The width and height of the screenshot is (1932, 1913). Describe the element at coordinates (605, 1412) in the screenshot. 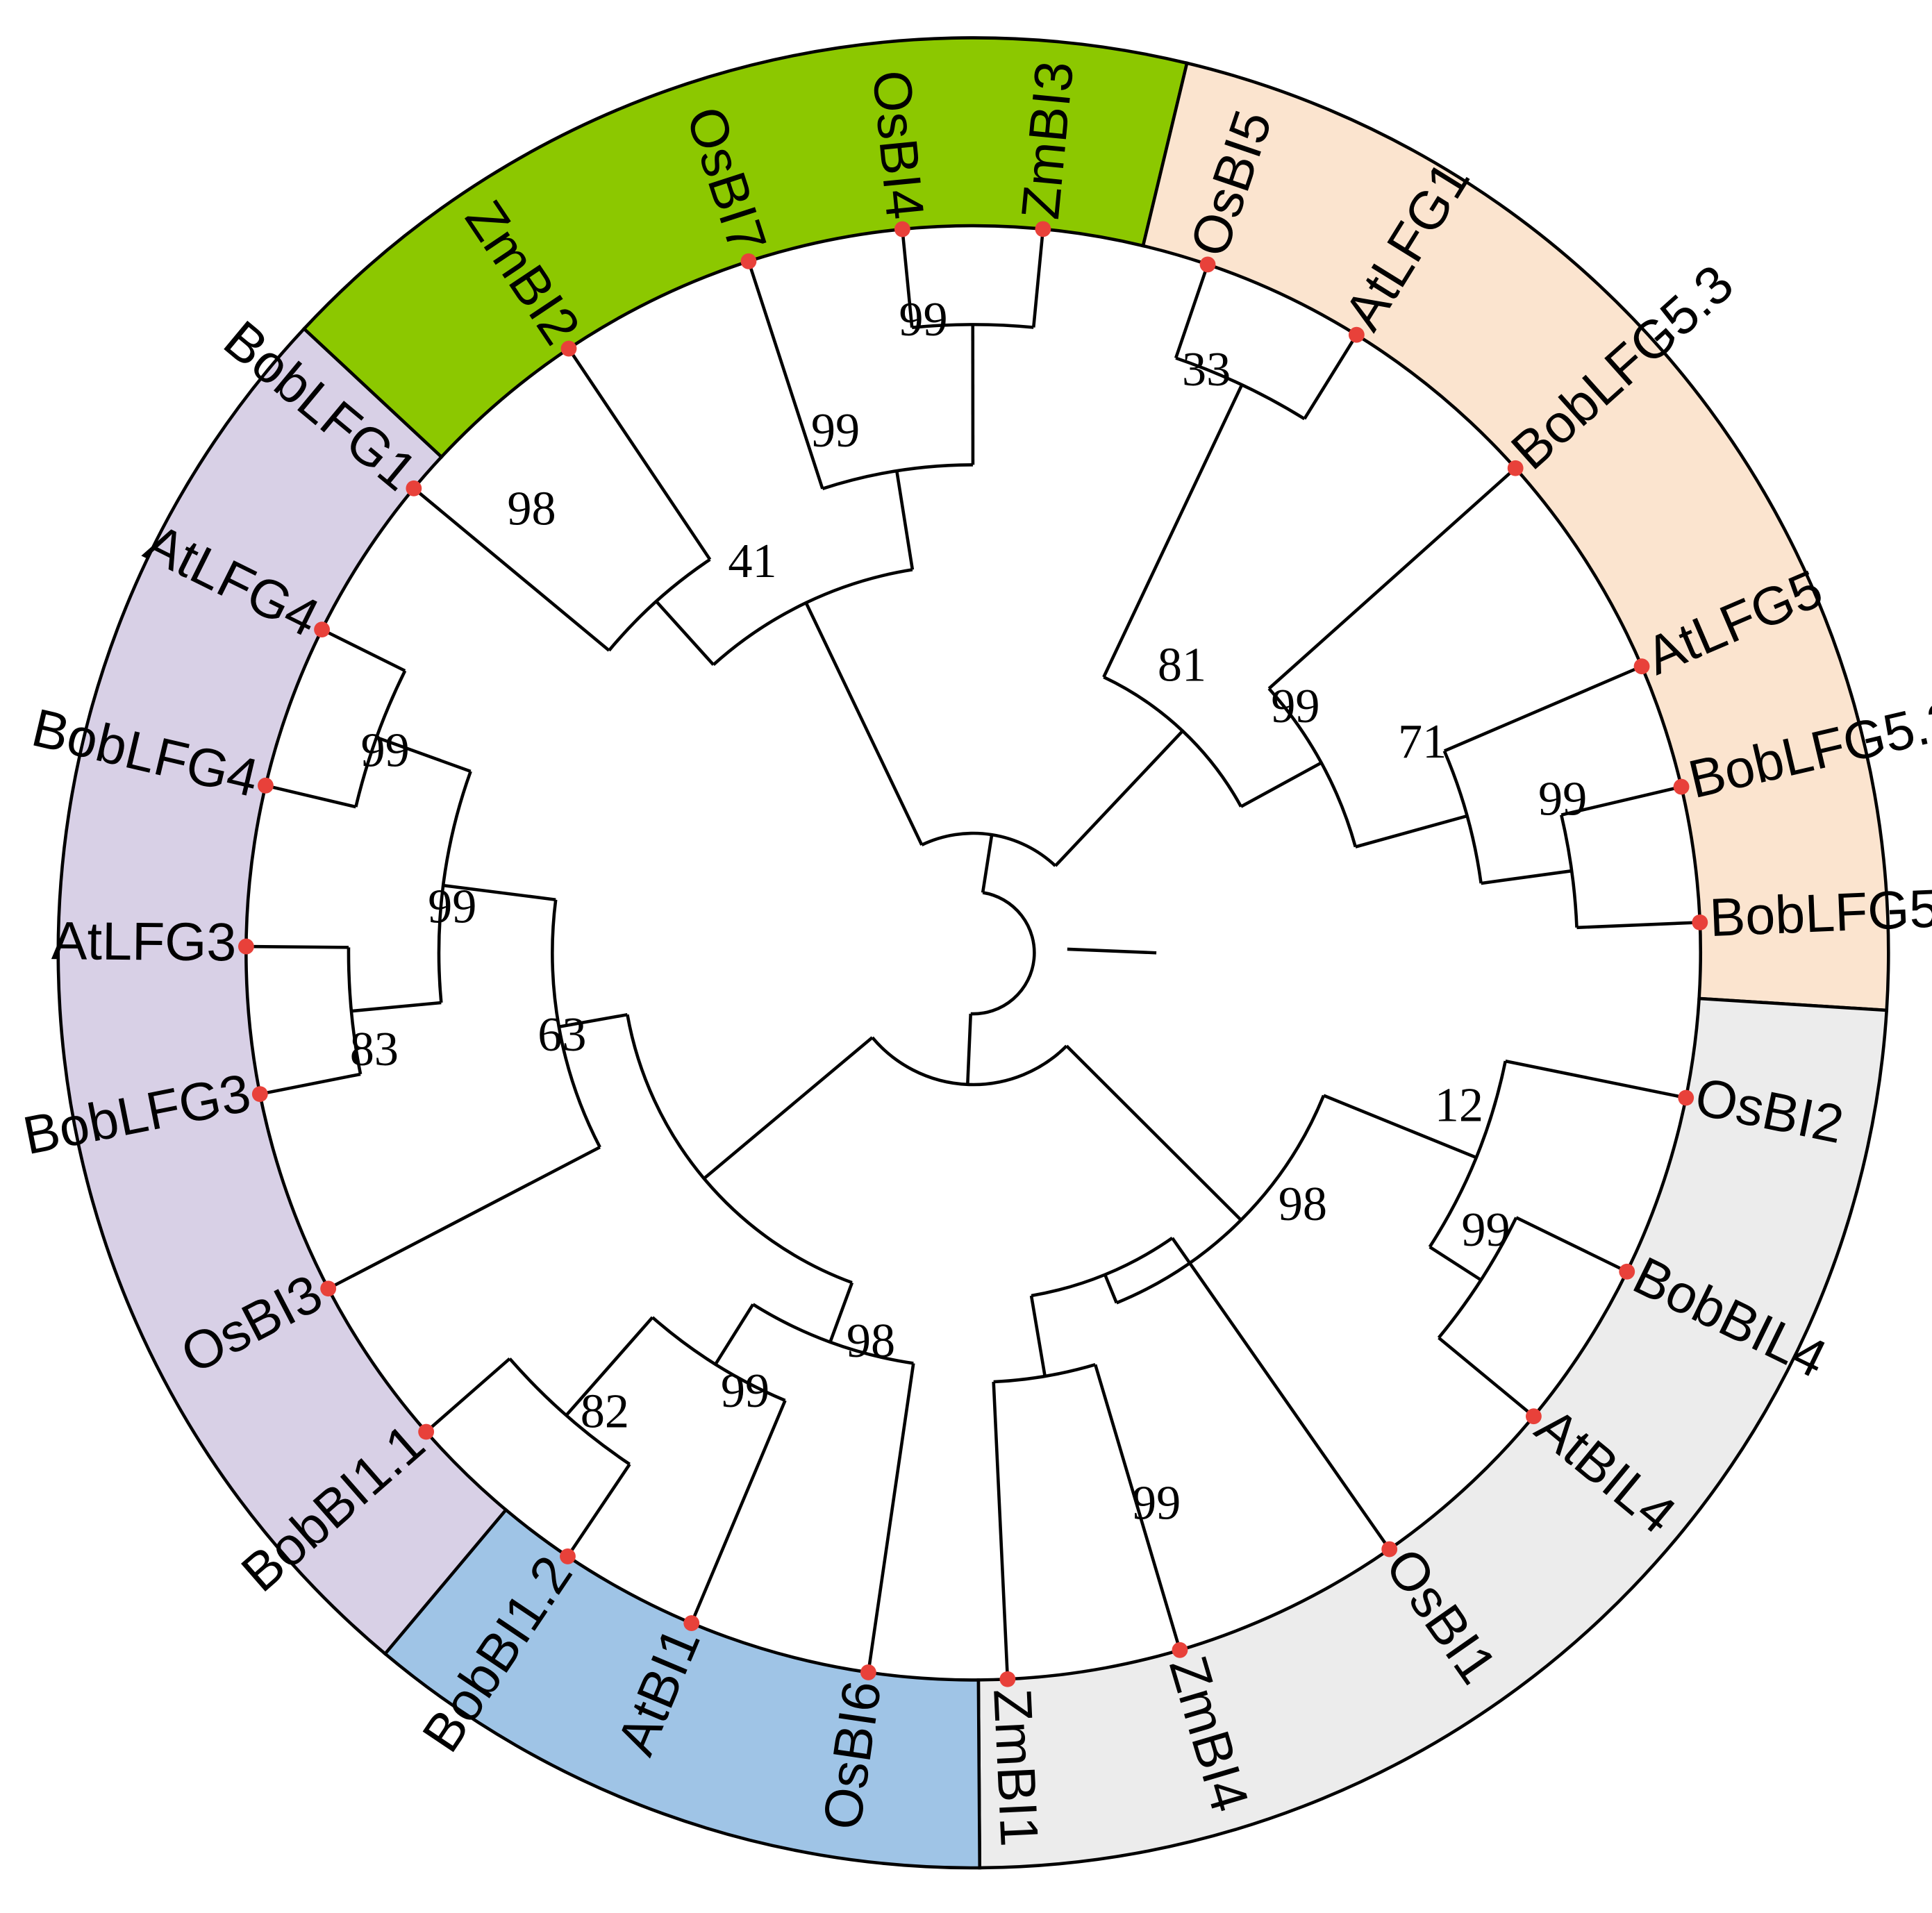

I see `bootstrap-b-bob11-12: 82` at that location.